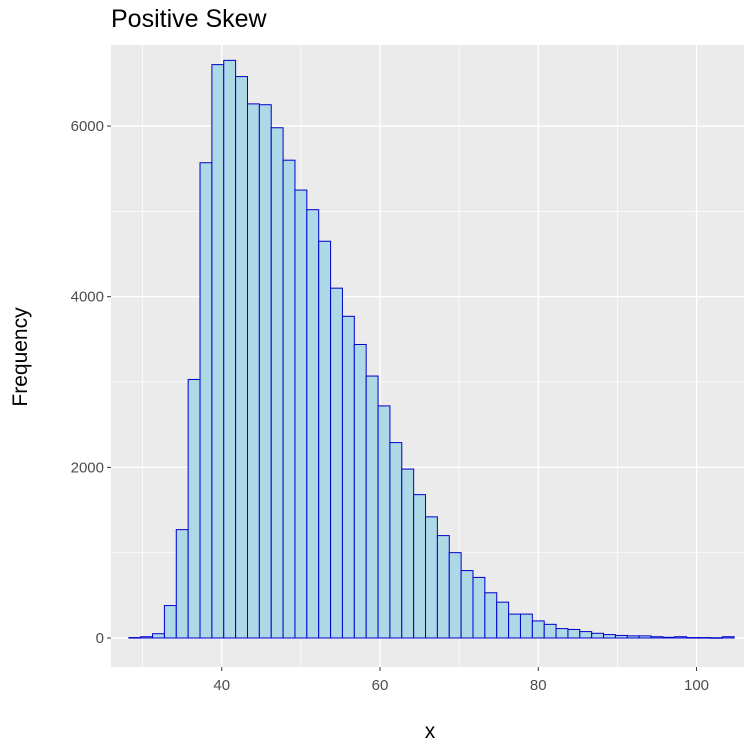  What do you see at coordinates (189, 19) in the screenshot?
I see `chart-title: Positive Skew` at bounding box center [189, 19].